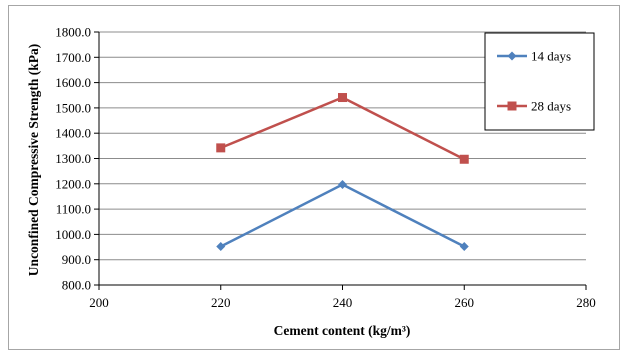 The image size is (621, 350). I want to click on x-axis-title: Cement content (kg/m³), so click(342, 330).